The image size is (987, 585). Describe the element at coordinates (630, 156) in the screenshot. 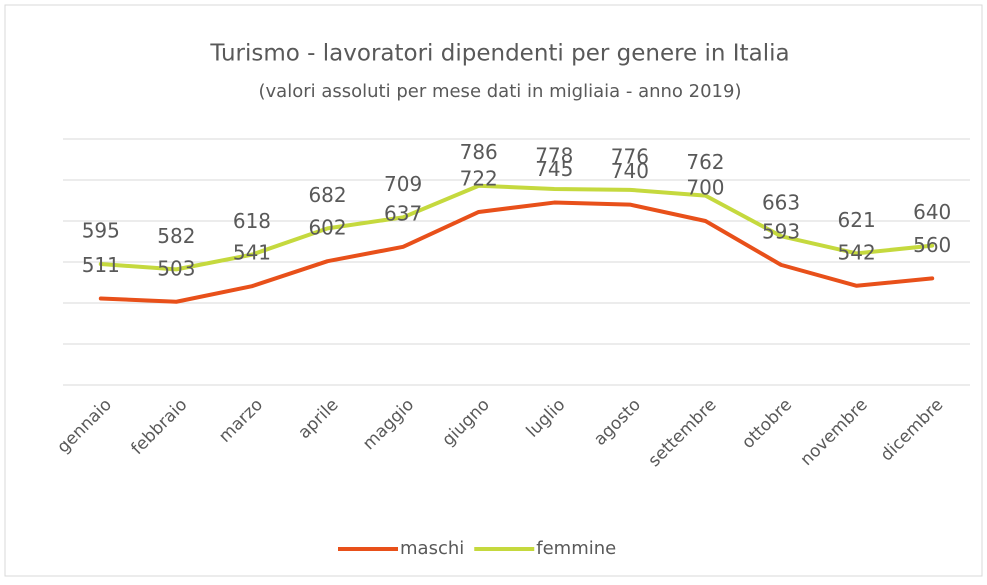

I see `data-label: 776` at that location.